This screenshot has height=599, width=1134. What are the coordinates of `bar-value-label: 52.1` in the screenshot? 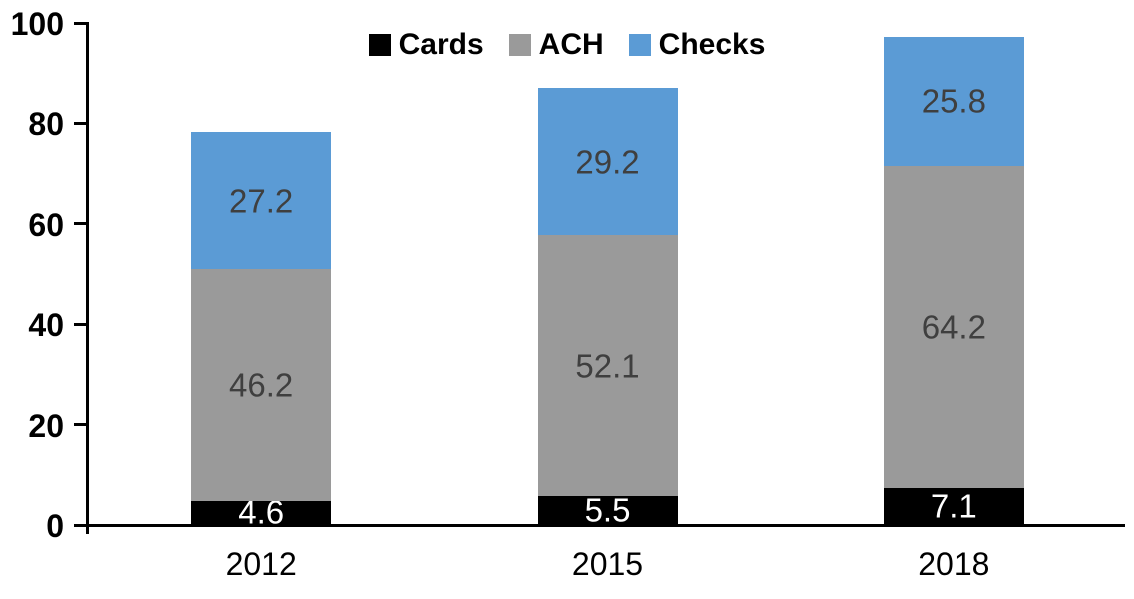 It's located at (607, 366).